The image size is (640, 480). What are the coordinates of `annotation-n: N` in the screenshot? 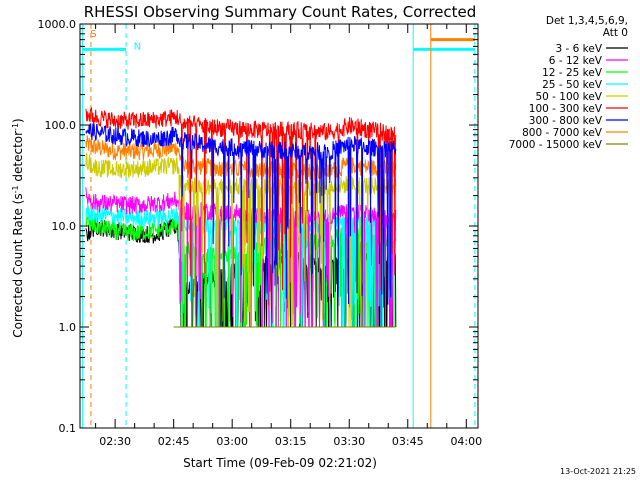 It's located at (137, 46).